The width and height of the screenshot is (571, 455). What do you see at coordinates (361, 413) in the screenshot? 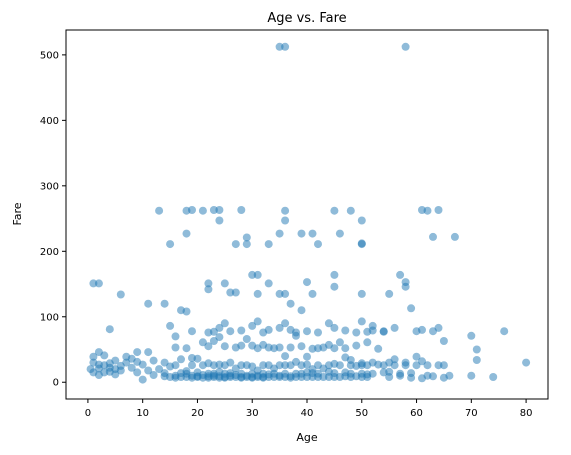
I see `x-tick-label: 50` at bounding box center [361, 413].